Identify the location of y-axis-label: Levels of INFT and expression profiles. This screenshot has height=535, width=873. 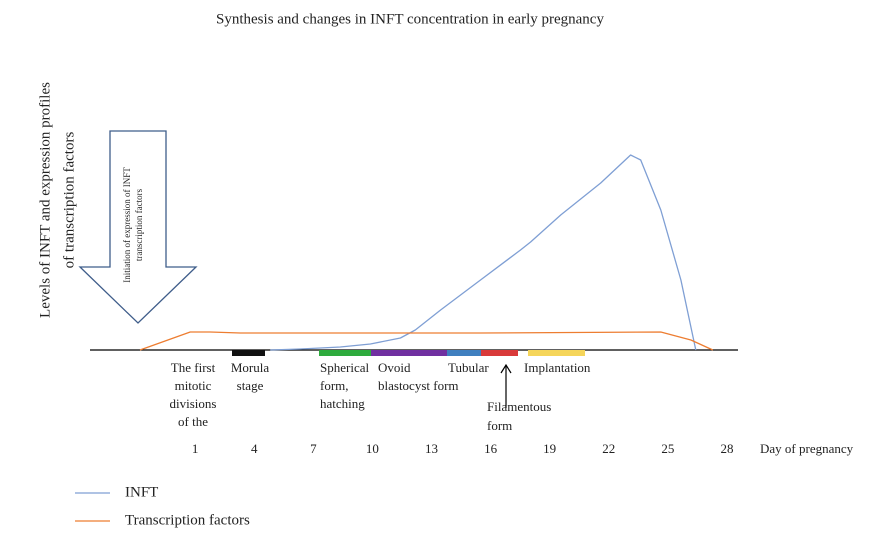
(45, 200).